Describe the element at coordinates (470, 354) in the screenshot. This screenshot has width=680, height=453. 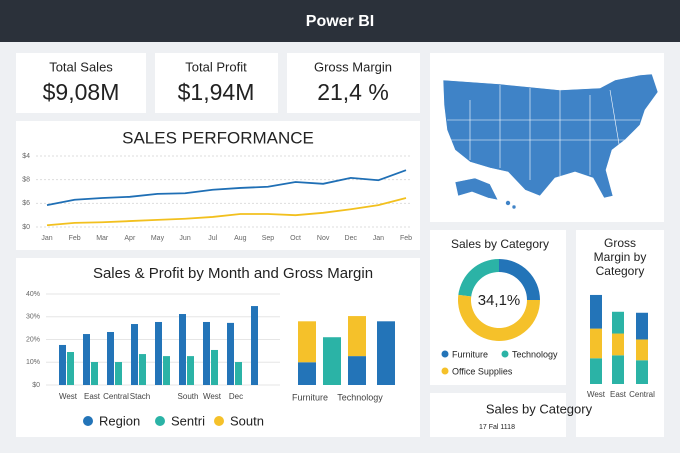
I see `legend-label: Furniture` at that location.